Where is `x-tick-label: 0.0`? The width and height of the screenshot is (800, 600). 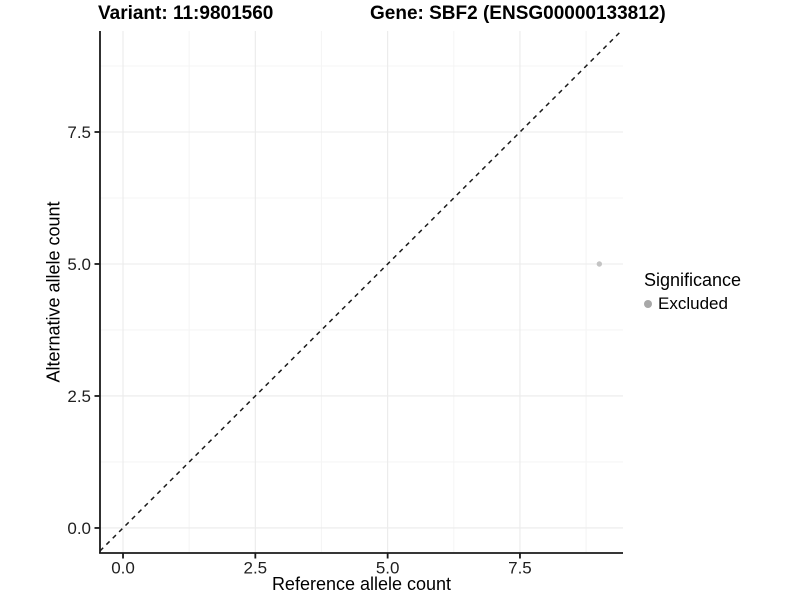
x-tick-label: 0.0 is located at coordinates (123, 568).